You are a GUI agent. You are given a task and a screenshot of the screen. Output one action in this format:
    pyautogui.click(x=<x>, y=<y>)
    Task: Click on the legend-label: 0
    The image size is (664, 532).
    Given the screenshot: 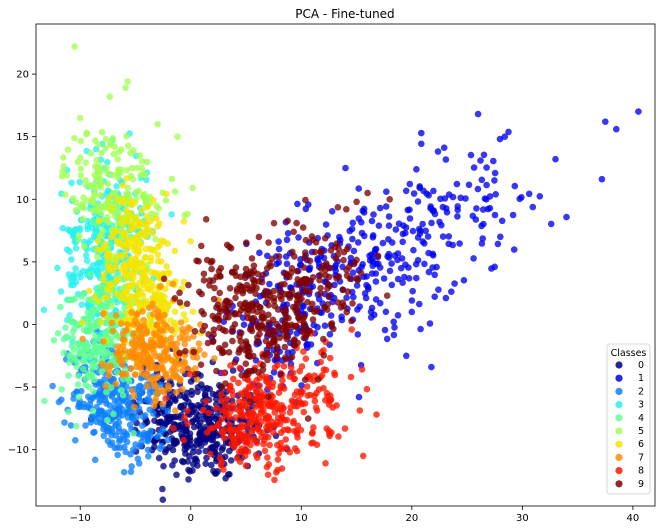 What is the action you would take?
    pyautogui.click(x=641, y=365)
    